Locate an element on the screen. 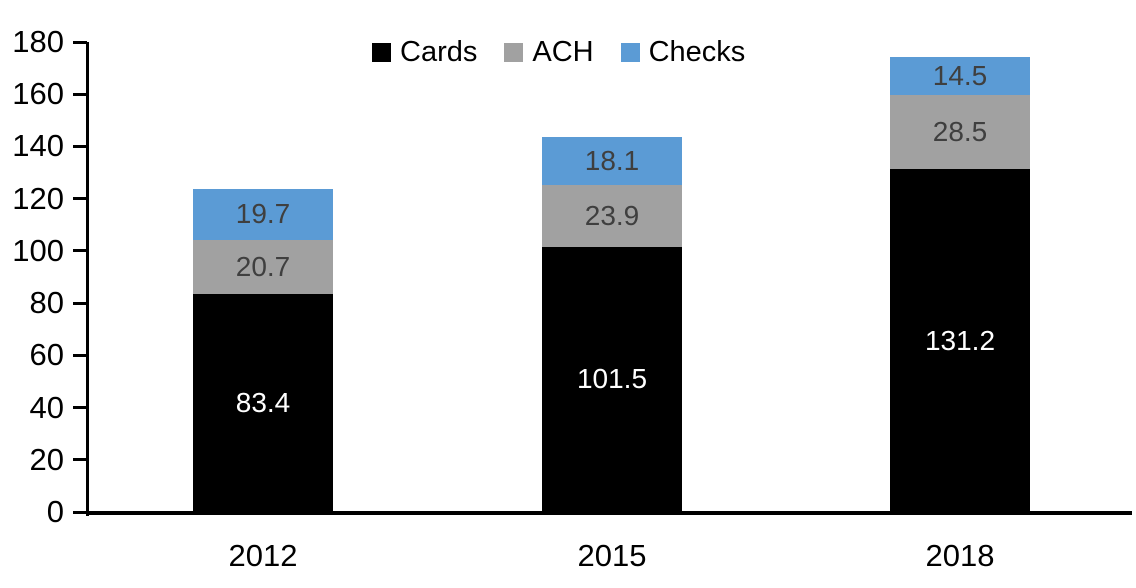  data-label-ach-2018: 28.5 is located at coordinates (960, 132).